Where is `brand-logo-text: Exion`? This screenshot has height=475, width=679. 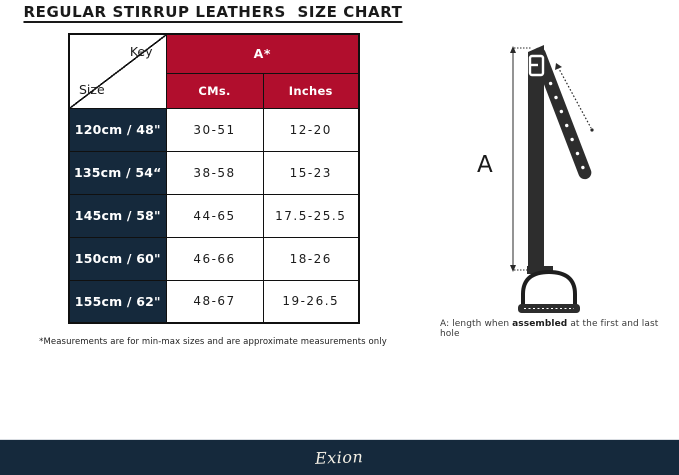 brand-logo-text: Exion is located at coordinates (339, 457).